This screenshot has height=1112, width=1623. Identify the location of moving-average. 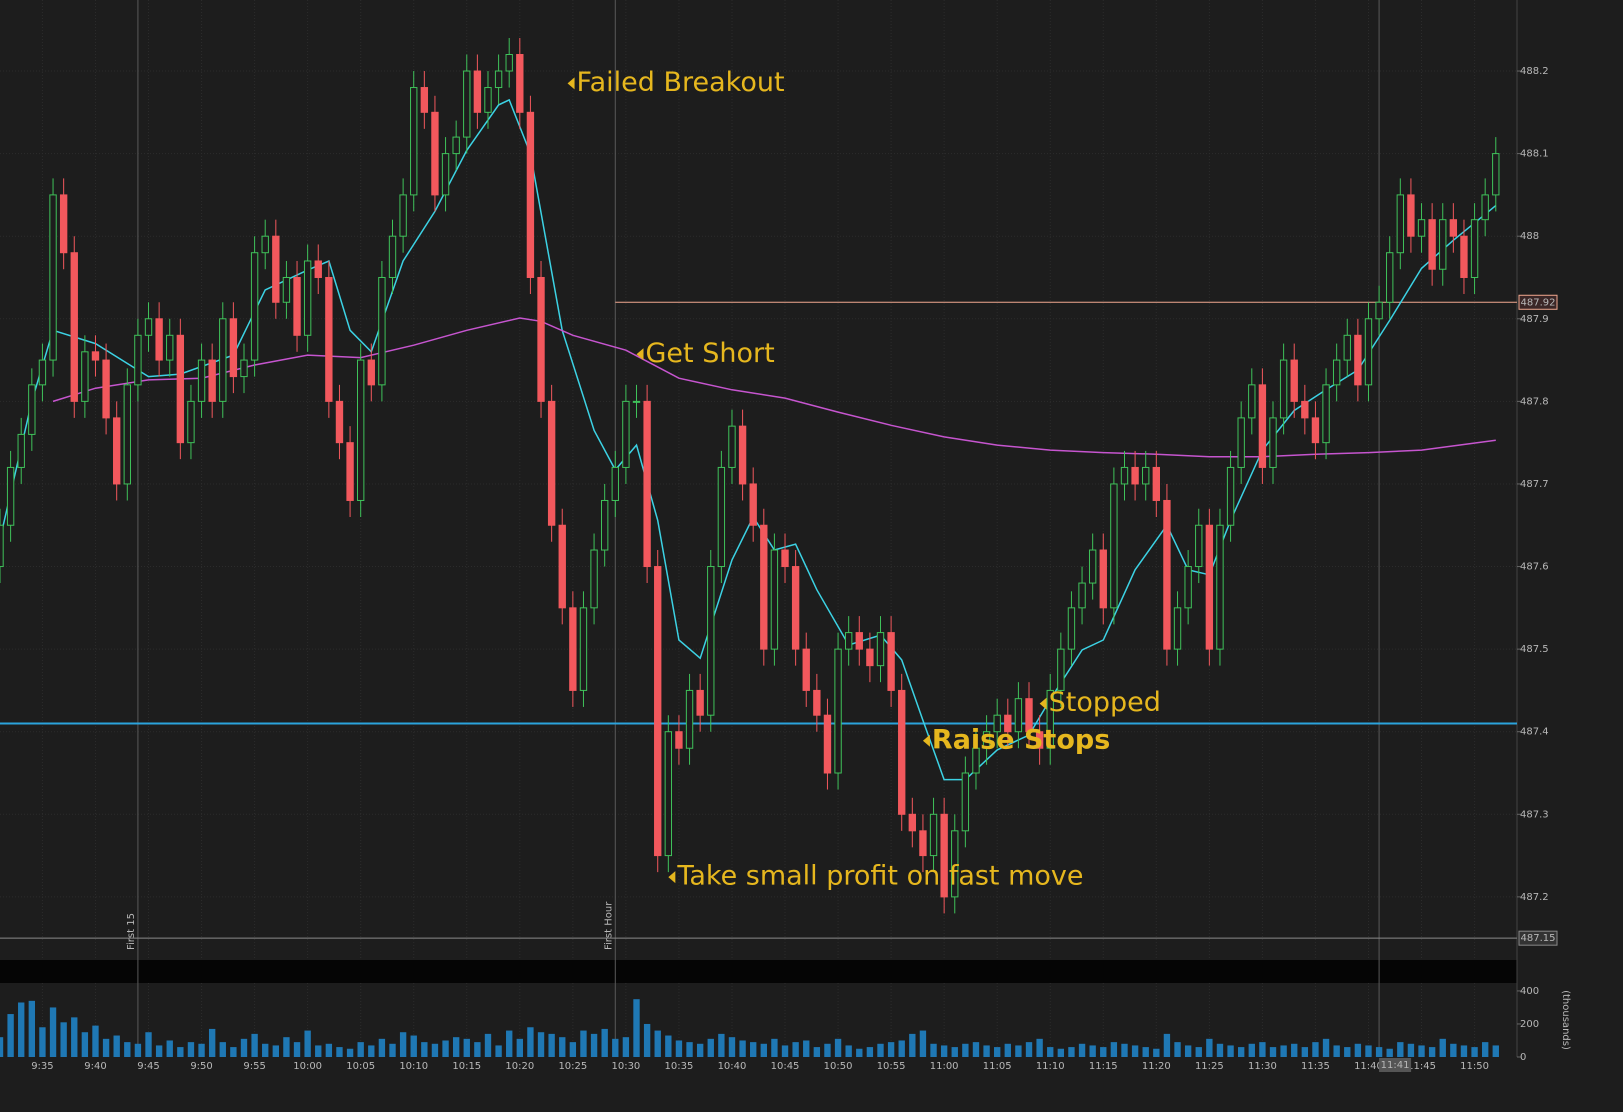
(774, 387).